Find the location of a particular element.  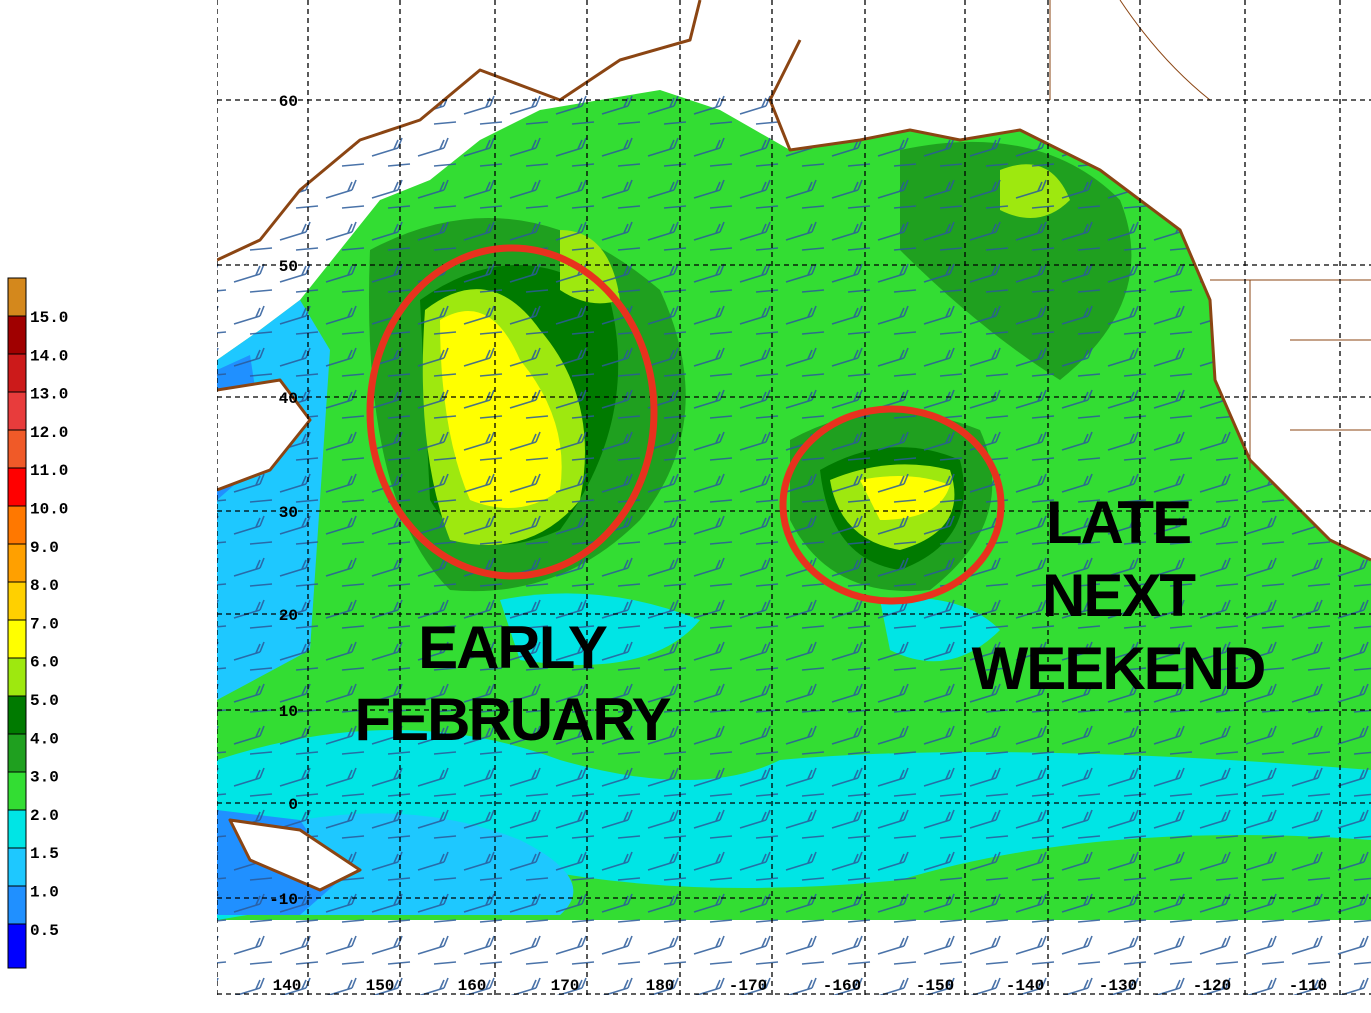

lon-label: -150 is located at coordinates (935, 986).